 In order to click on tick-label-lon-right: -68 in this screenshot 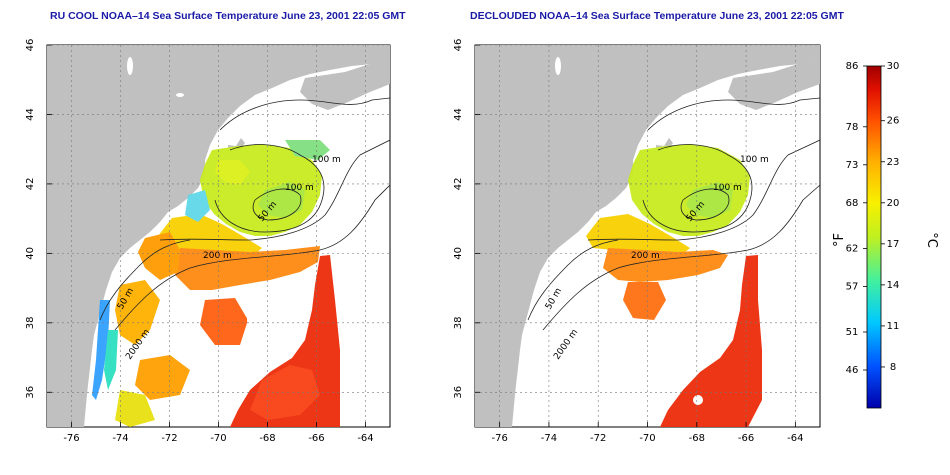, I will do `click(697, 438)`.